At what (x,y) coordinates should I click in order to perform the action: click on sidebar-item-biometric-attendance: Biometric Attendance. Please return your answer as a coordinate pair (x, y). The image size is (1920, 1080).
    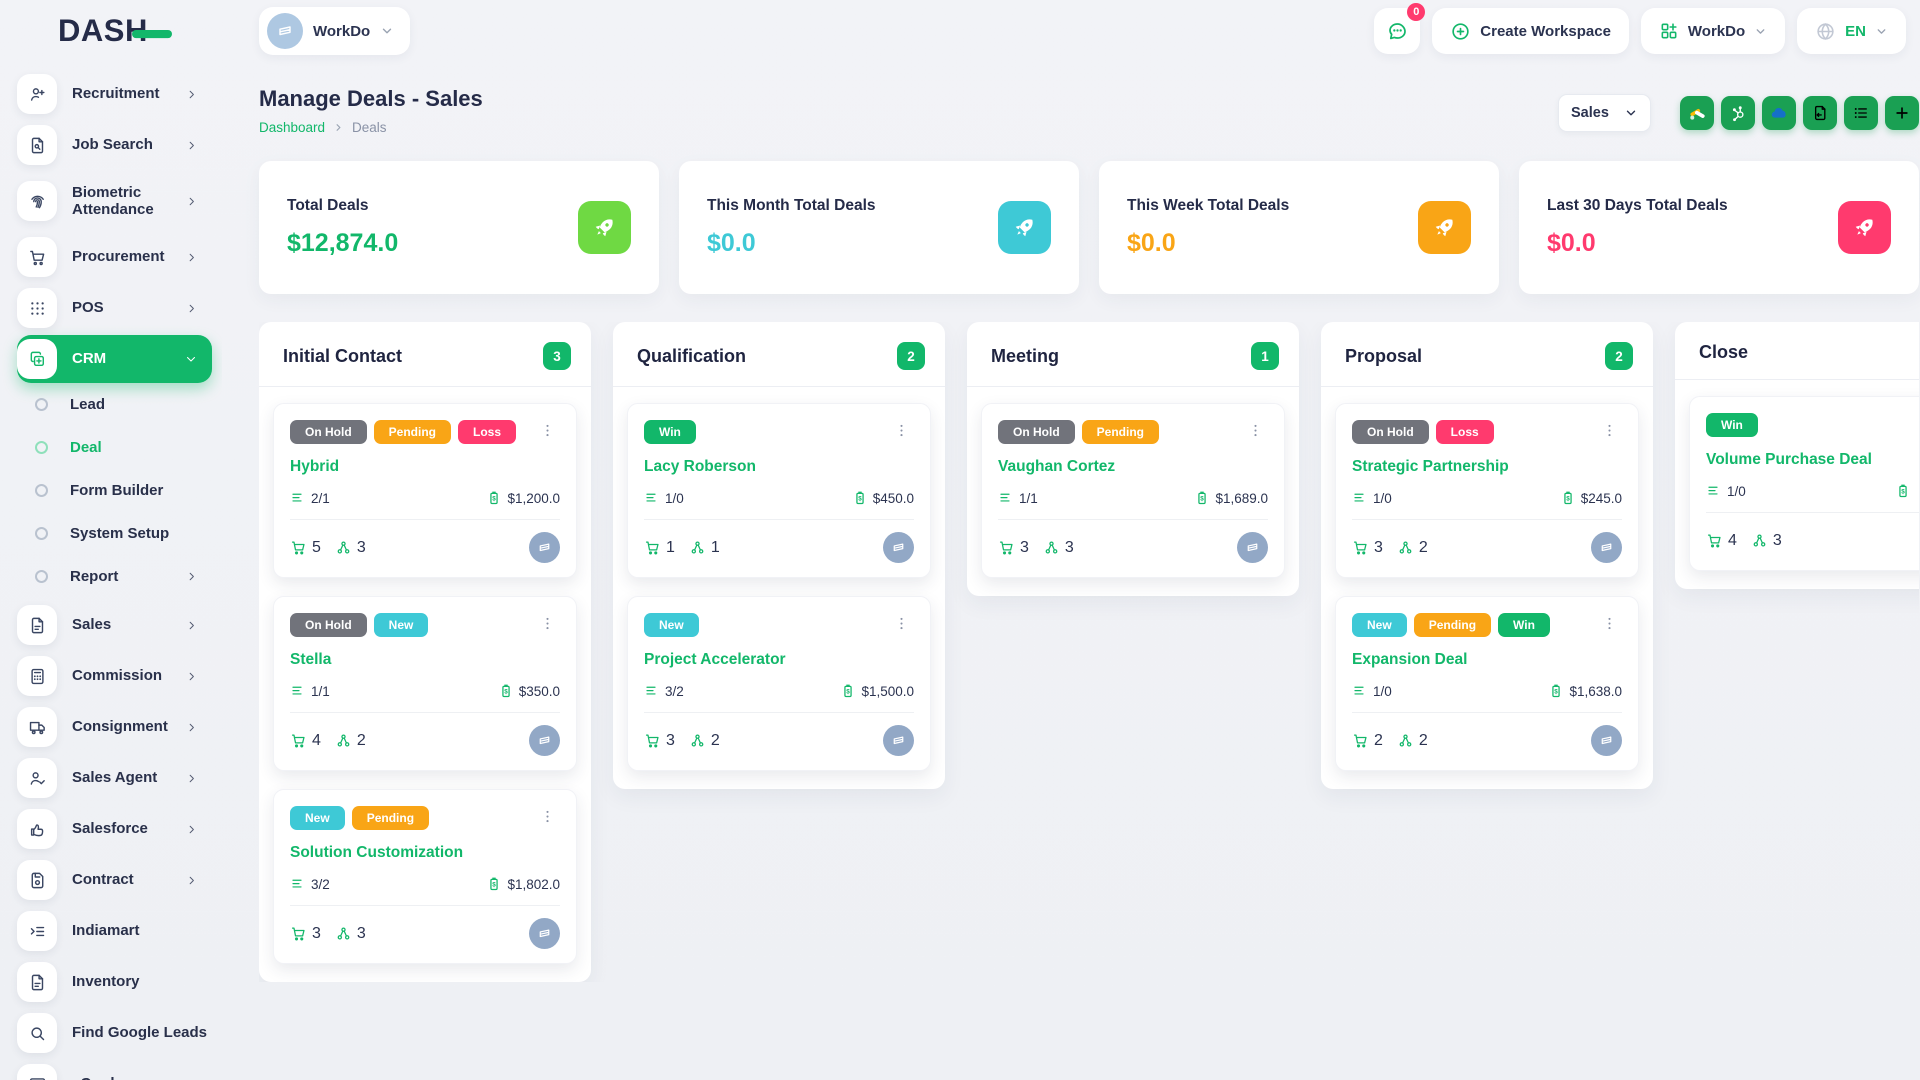
    Looking at the image, I should click on (114, 201).